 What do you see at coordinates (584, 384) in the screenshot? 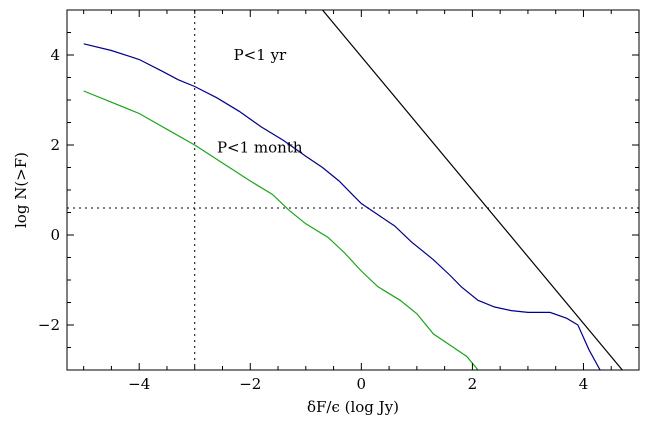
I see `x-tick-label: 4` at bounding box center [584, 384].